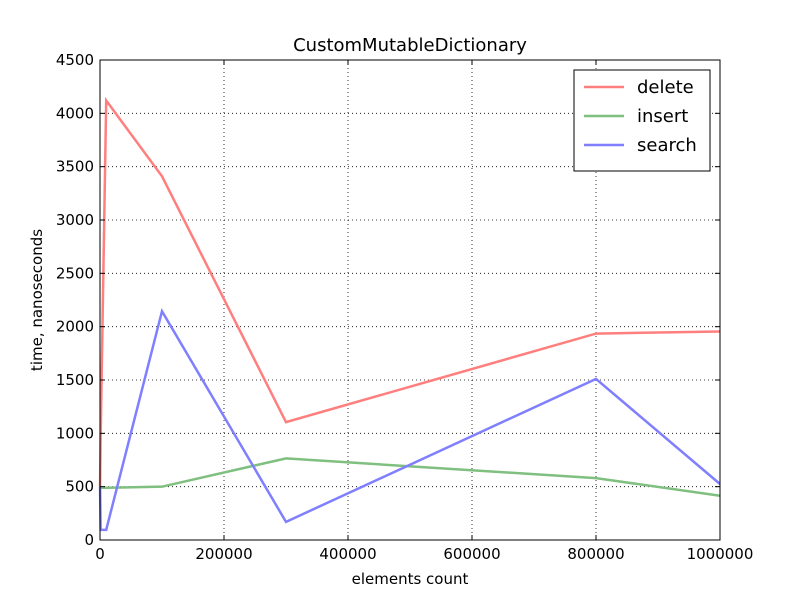 This screenshot has width=800, height=600. What do you see at coordinates (667, 145) in the screenshot?
I see `legend-label-search: search` at bounding box center [667, 145].